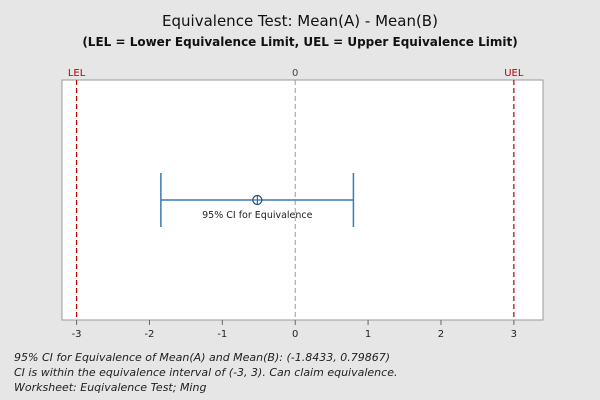  Describe the element at coordinates (300, 21) in the screenshot. I see `chart-title: Equivalence Test: Mean(A) - Mean(B)` at that location.